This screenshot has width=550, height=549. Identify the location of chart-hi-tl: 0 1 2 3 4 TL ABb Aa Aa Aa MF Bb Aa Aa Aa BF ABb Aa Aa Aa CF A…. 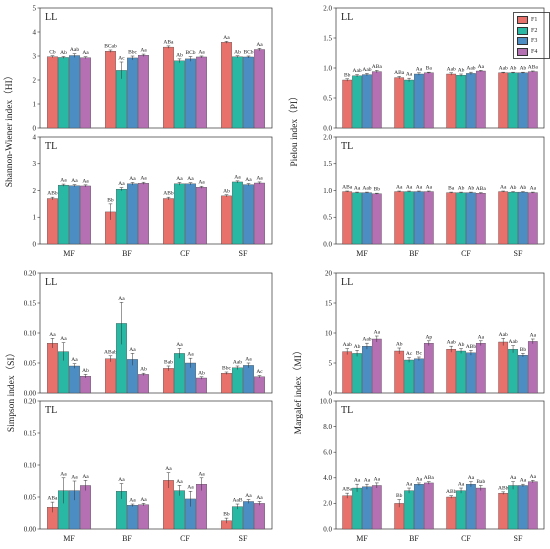
(153, 195).